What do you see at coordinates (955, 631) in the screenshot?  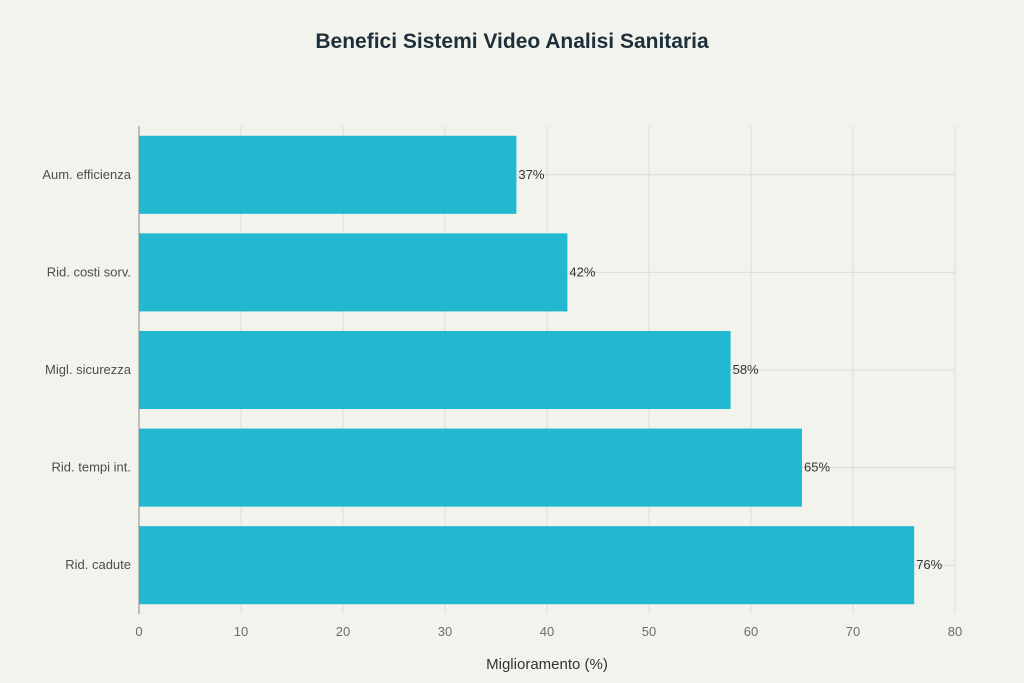 I see `x-tick-label: 80` at bounding box center [955, 631].